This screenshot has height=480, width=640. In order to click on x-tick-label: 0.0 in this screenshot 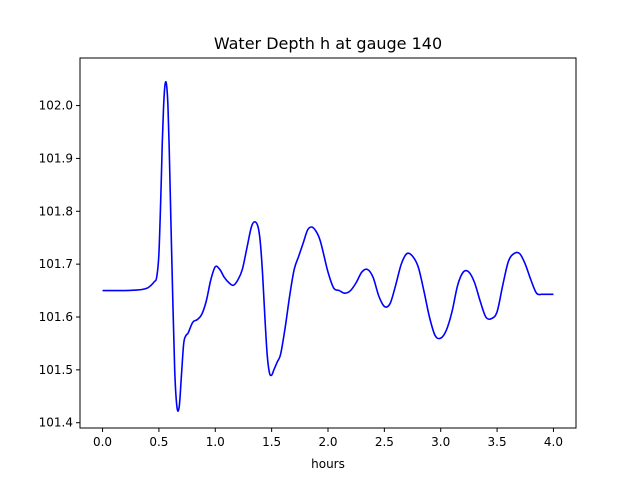, I will do `click(102, 442)`.